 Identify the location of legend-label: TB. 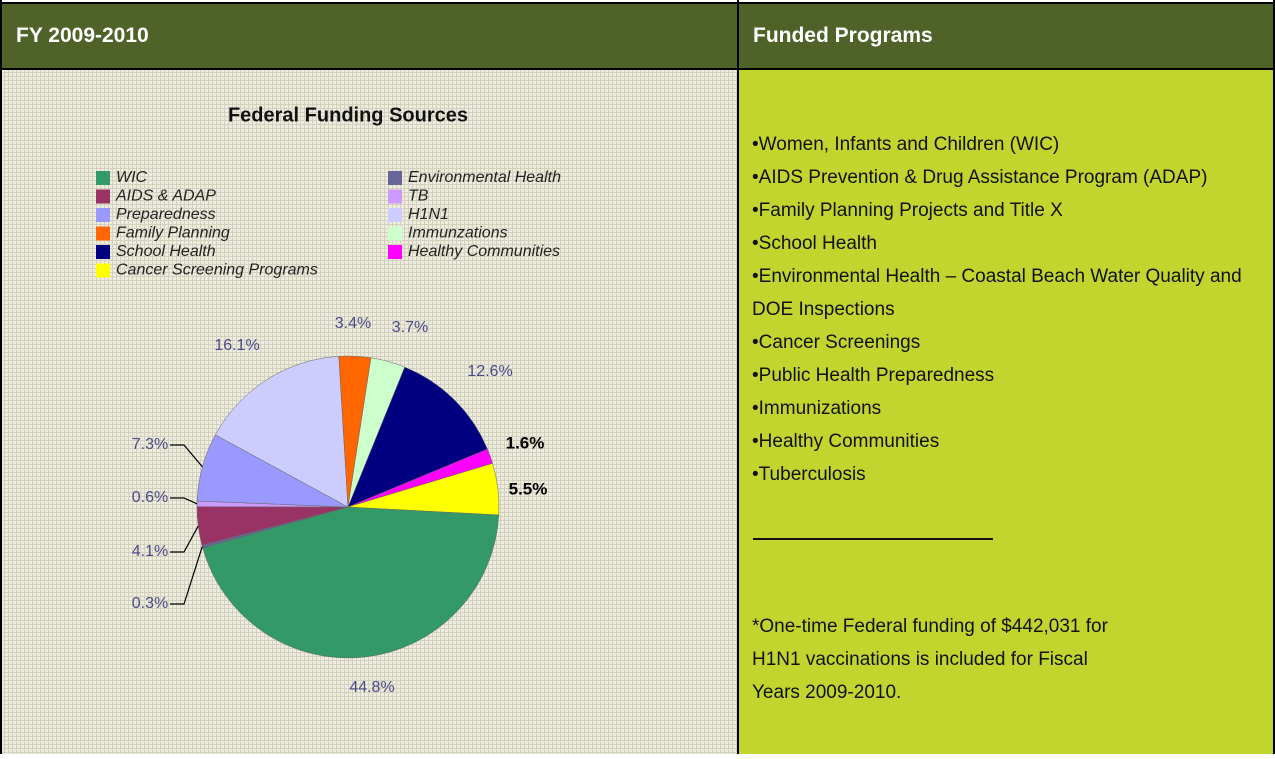
(418, 196).